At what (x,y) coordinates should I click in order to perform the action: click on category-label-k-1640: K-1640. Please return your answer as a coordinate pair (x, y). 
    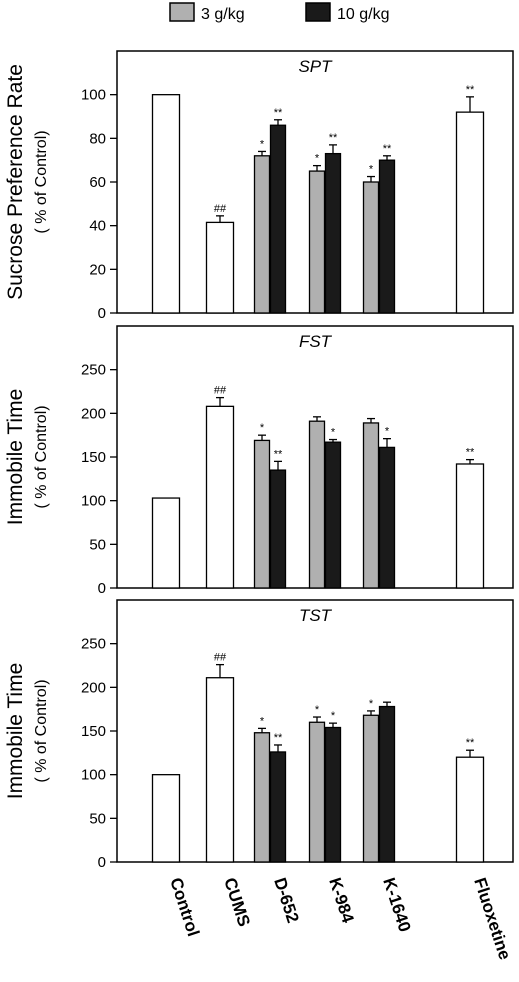
    Looking at the image, I should click on (396, 904).